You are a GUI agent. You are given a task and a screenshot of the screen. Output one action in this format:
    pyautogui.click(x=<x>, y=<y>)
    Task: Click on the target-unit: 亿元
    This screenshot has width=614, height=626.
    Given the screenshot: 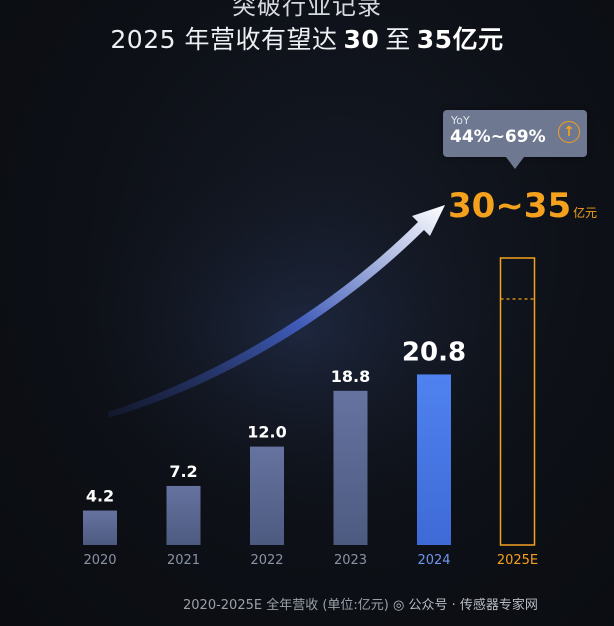 What is the action you would take?
    pyautogui.click(x=585, y=213)
    